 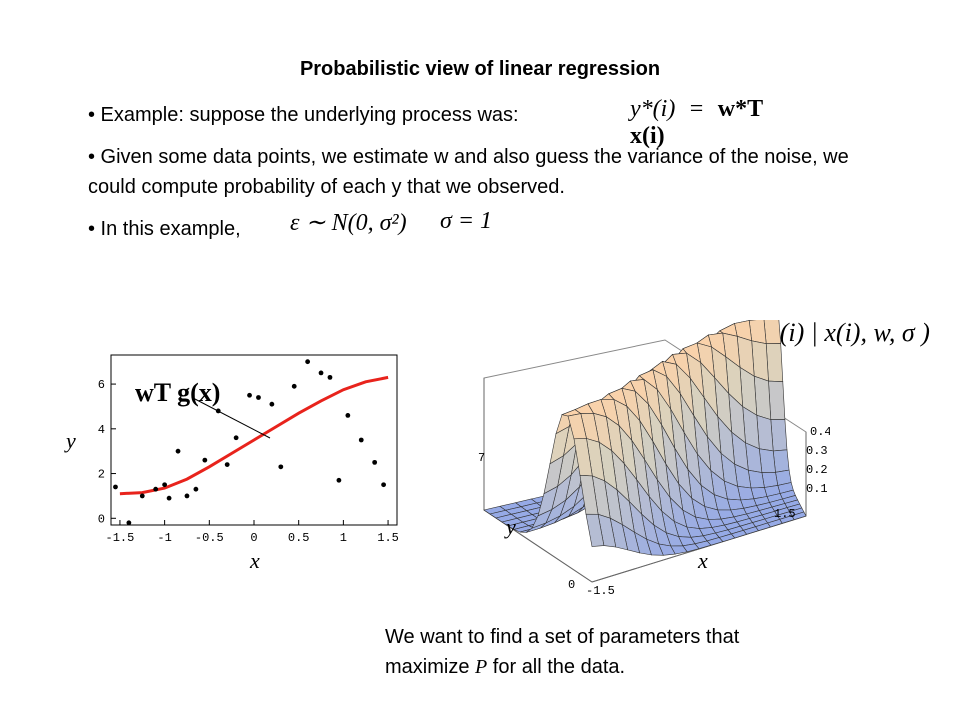 I want to click on process-formula: y*(i) = w*T x(i), so click(x=710, y=122).